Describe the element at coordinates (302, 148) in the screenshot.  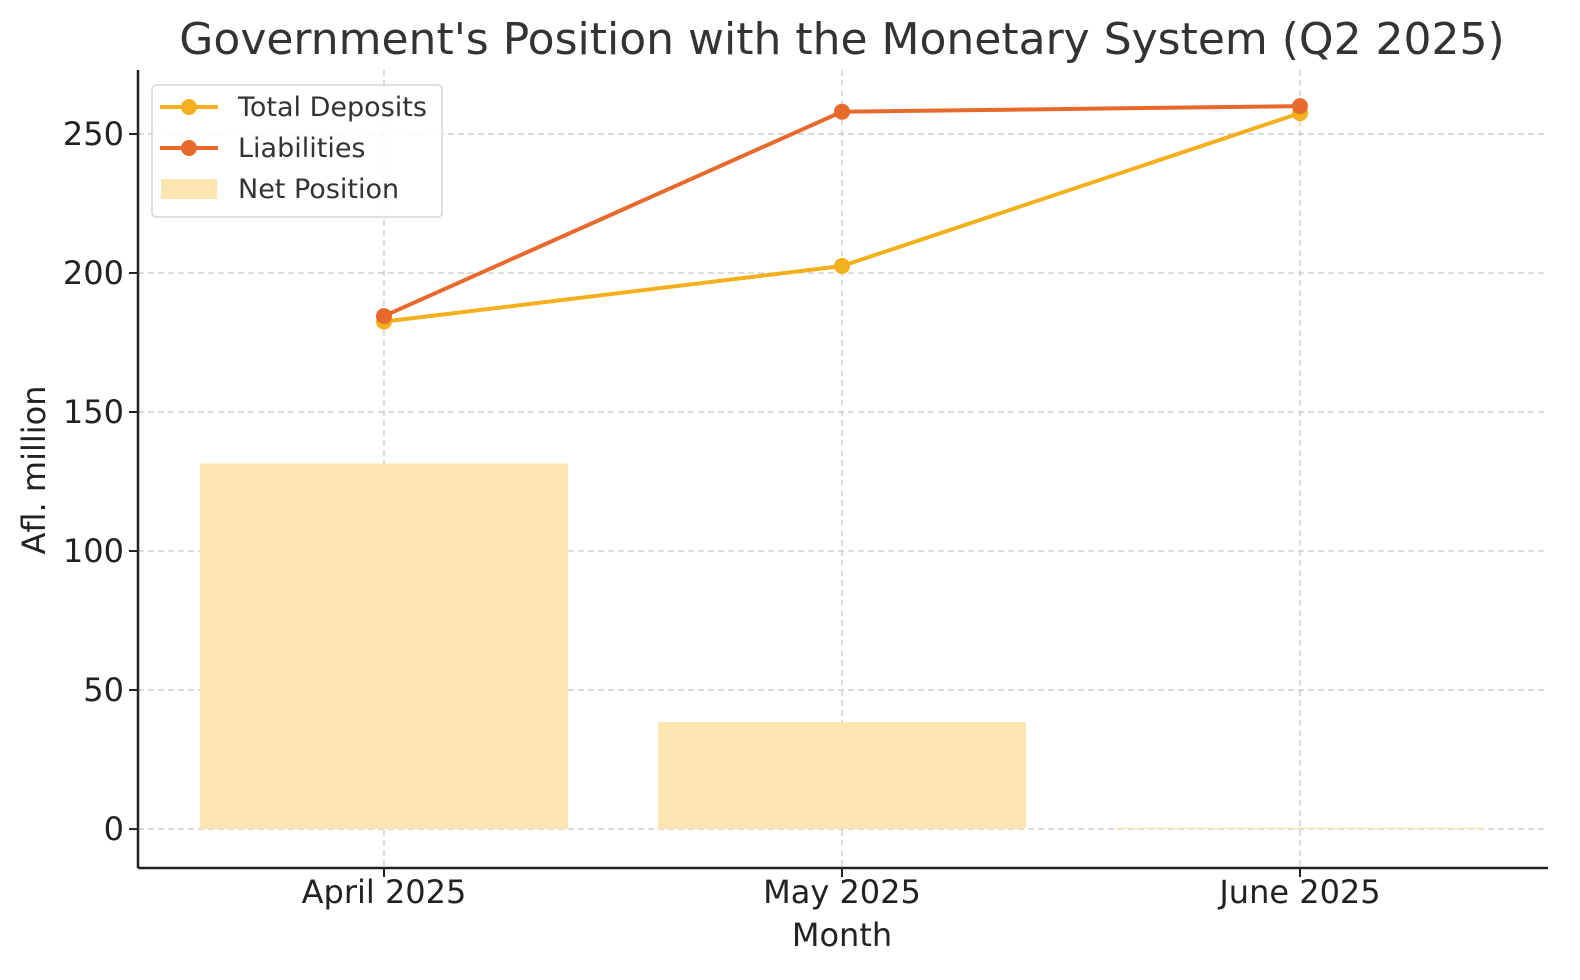
I see `legend-label-liabilities: Liabilities` at that location.